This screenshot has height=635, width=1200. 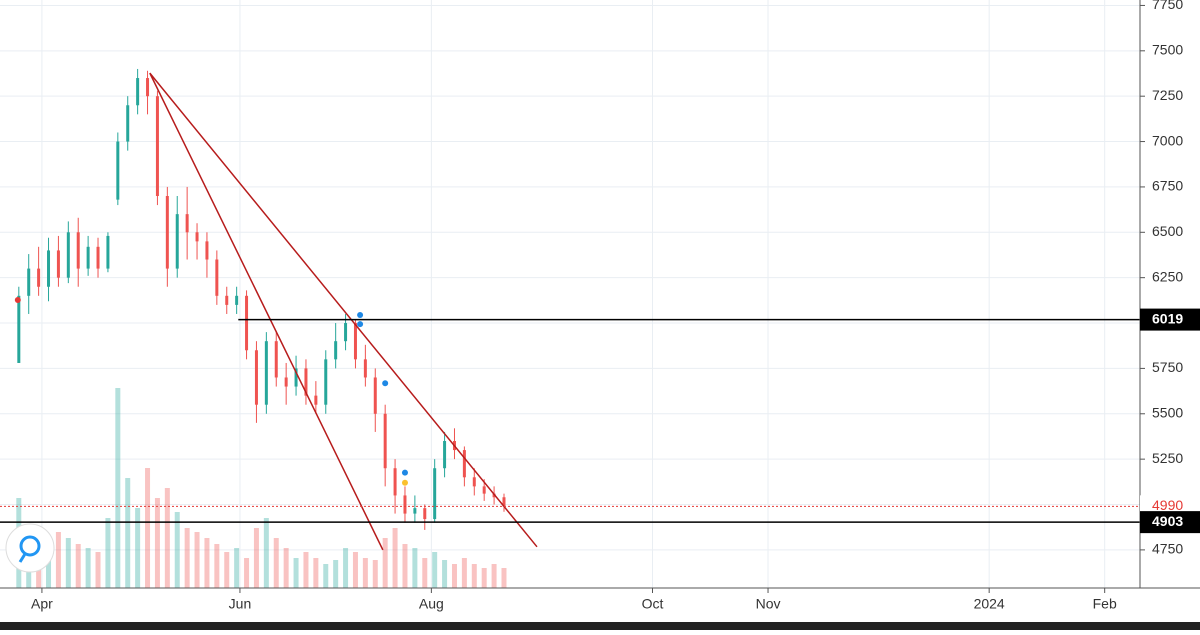 What do you see at coordinates (266, 311) in the screenshot?
I see `trendline` at bounding box center [266, 311].